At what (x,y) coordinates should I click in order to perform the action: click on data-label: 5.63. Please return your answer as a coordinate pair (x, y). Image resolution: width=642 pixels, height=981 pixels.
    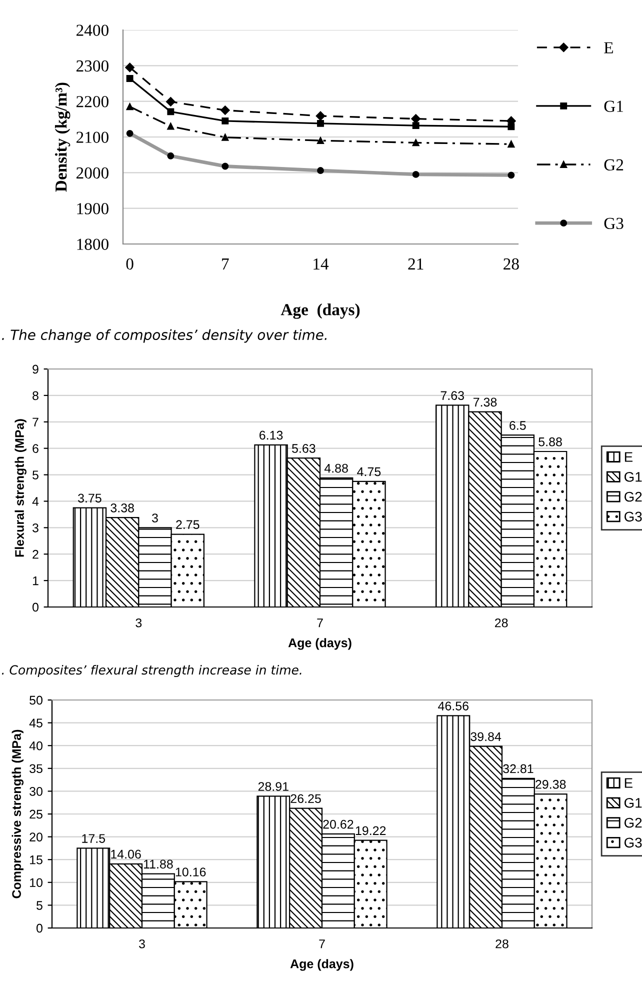
    Looking at the image, I should click on (304, 448).